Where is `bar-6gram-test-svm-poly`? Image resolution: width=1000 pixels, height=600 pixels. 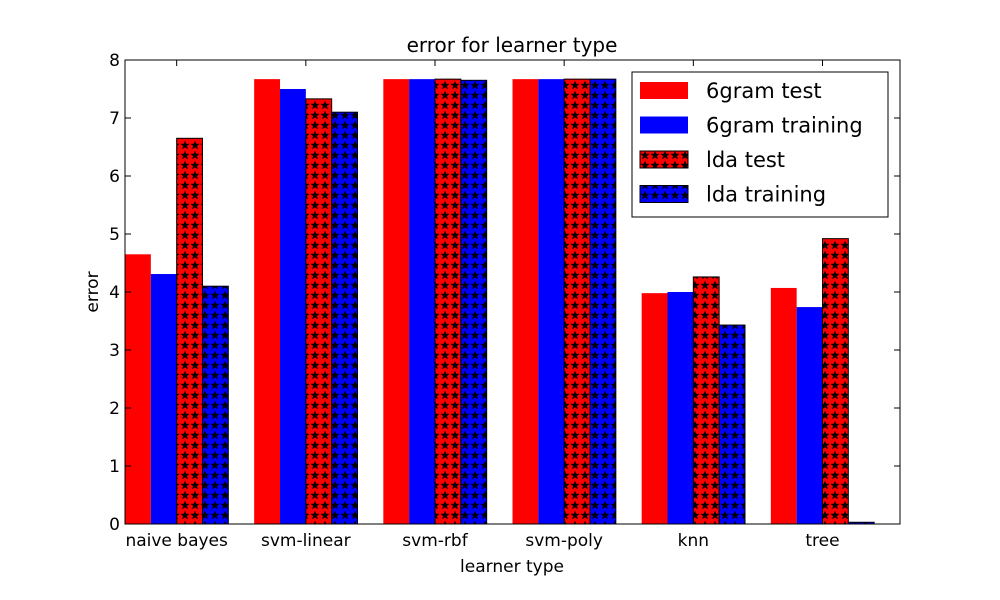 bar-6gram-test-svm-poly is located at coordinates (525, 301).